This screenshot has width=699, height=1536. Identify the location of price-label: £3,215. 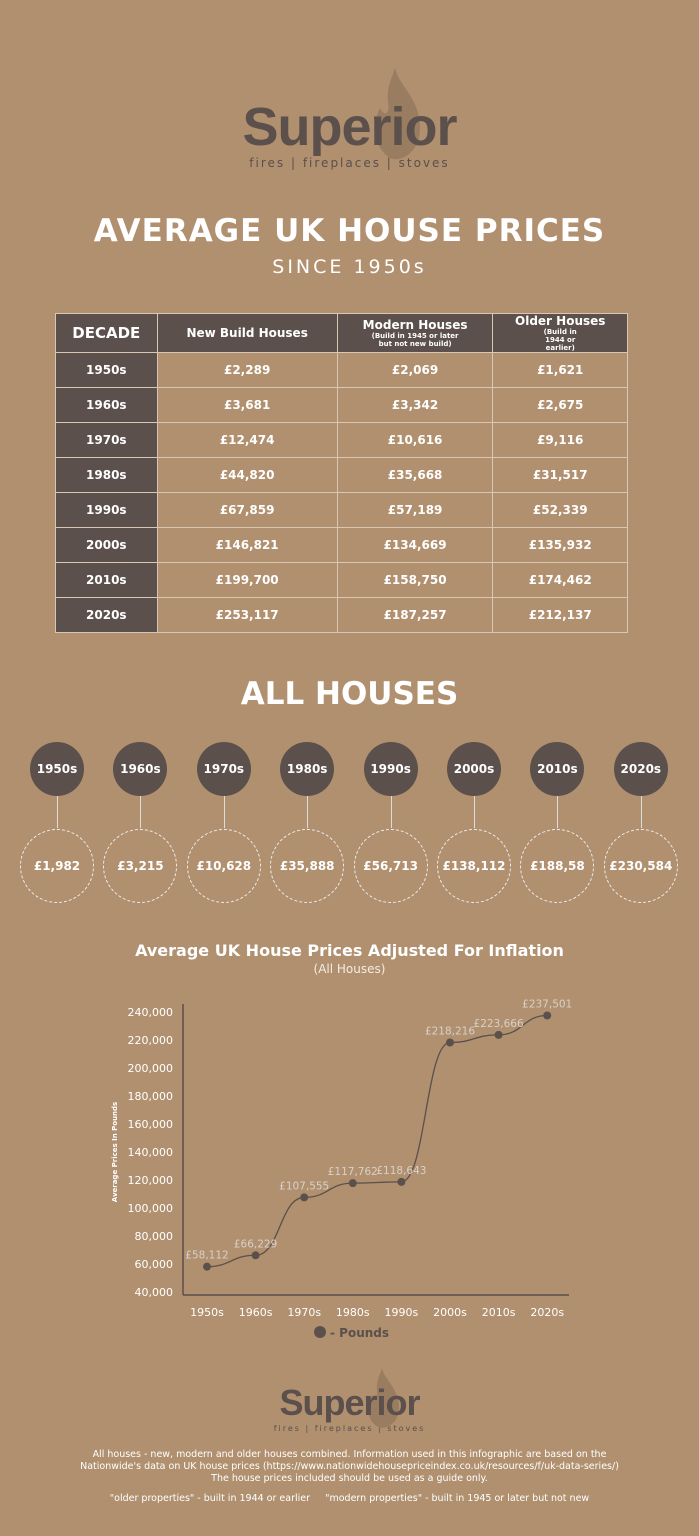
(140, 866).